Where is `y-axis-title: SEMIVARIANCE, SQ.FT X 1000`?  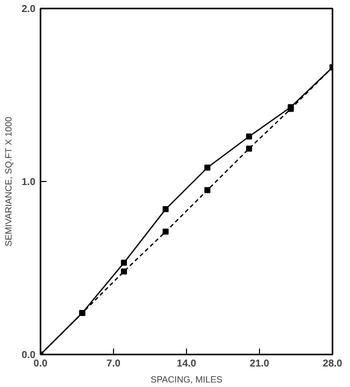 y-axis-title: SEMIVARIANCE, SQ.FT X 1000 is located at coordinates (9, 181).